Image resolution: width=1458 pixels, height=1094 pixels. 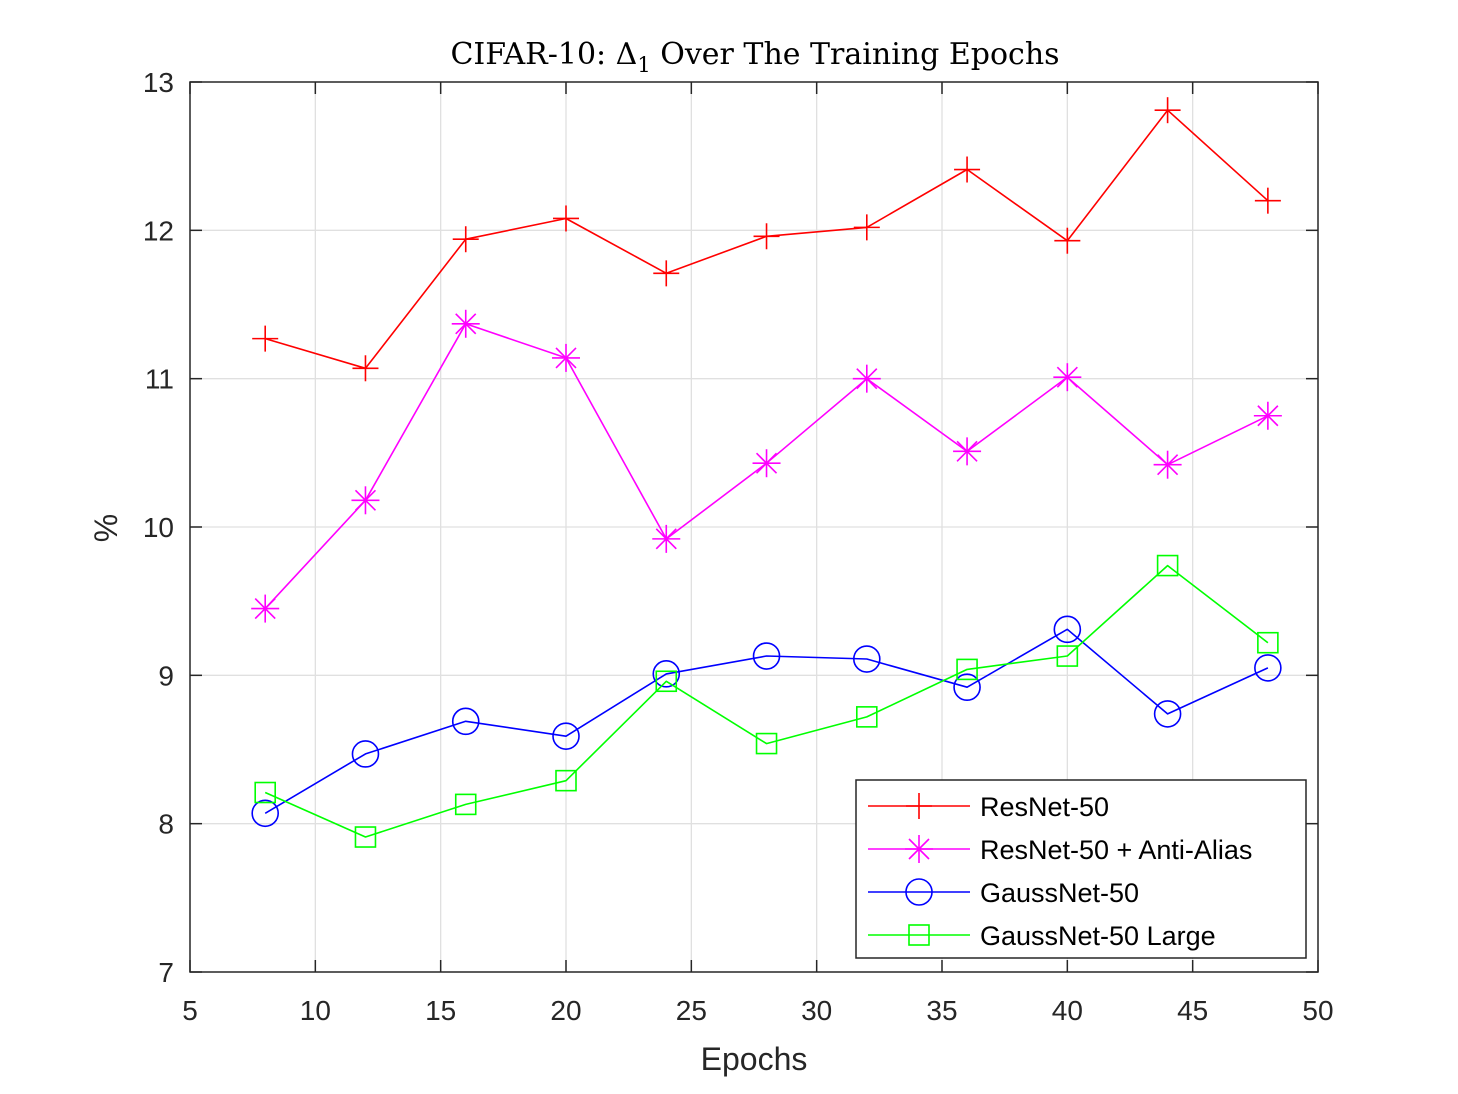 I want to click on data-point-3-0-box, so click(x=265, y=792).